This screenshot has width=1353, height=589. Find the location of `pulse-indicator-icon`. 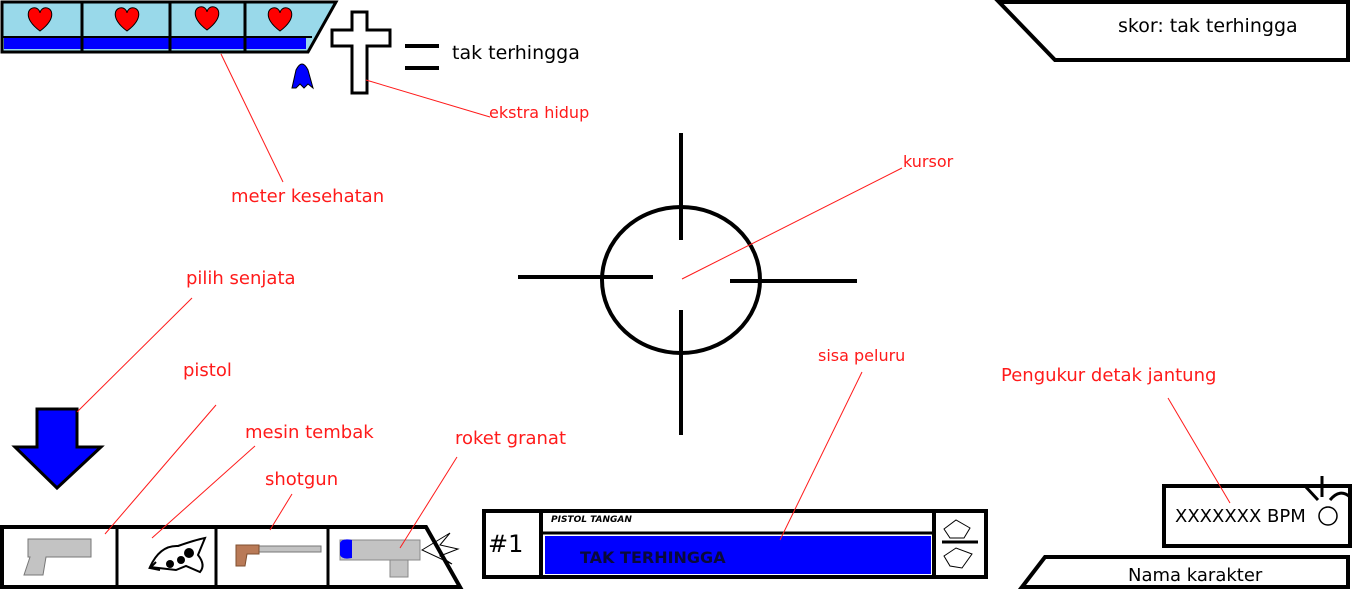

pulse-indicator-icon is located at coordinates (1328, 516).